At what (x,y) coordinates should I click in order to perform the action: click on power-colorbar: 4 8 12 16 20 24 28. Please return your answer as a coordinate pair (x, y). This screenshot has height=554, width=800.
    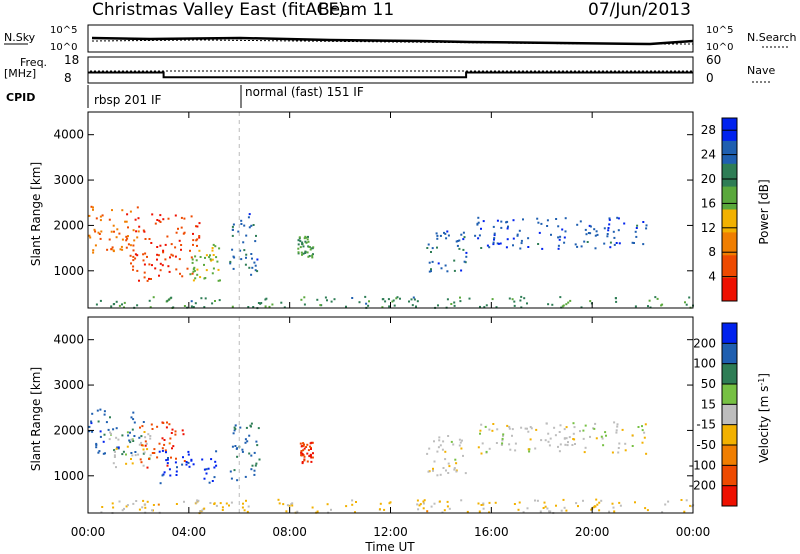
    Looking at the image, I should click on (719, 209).